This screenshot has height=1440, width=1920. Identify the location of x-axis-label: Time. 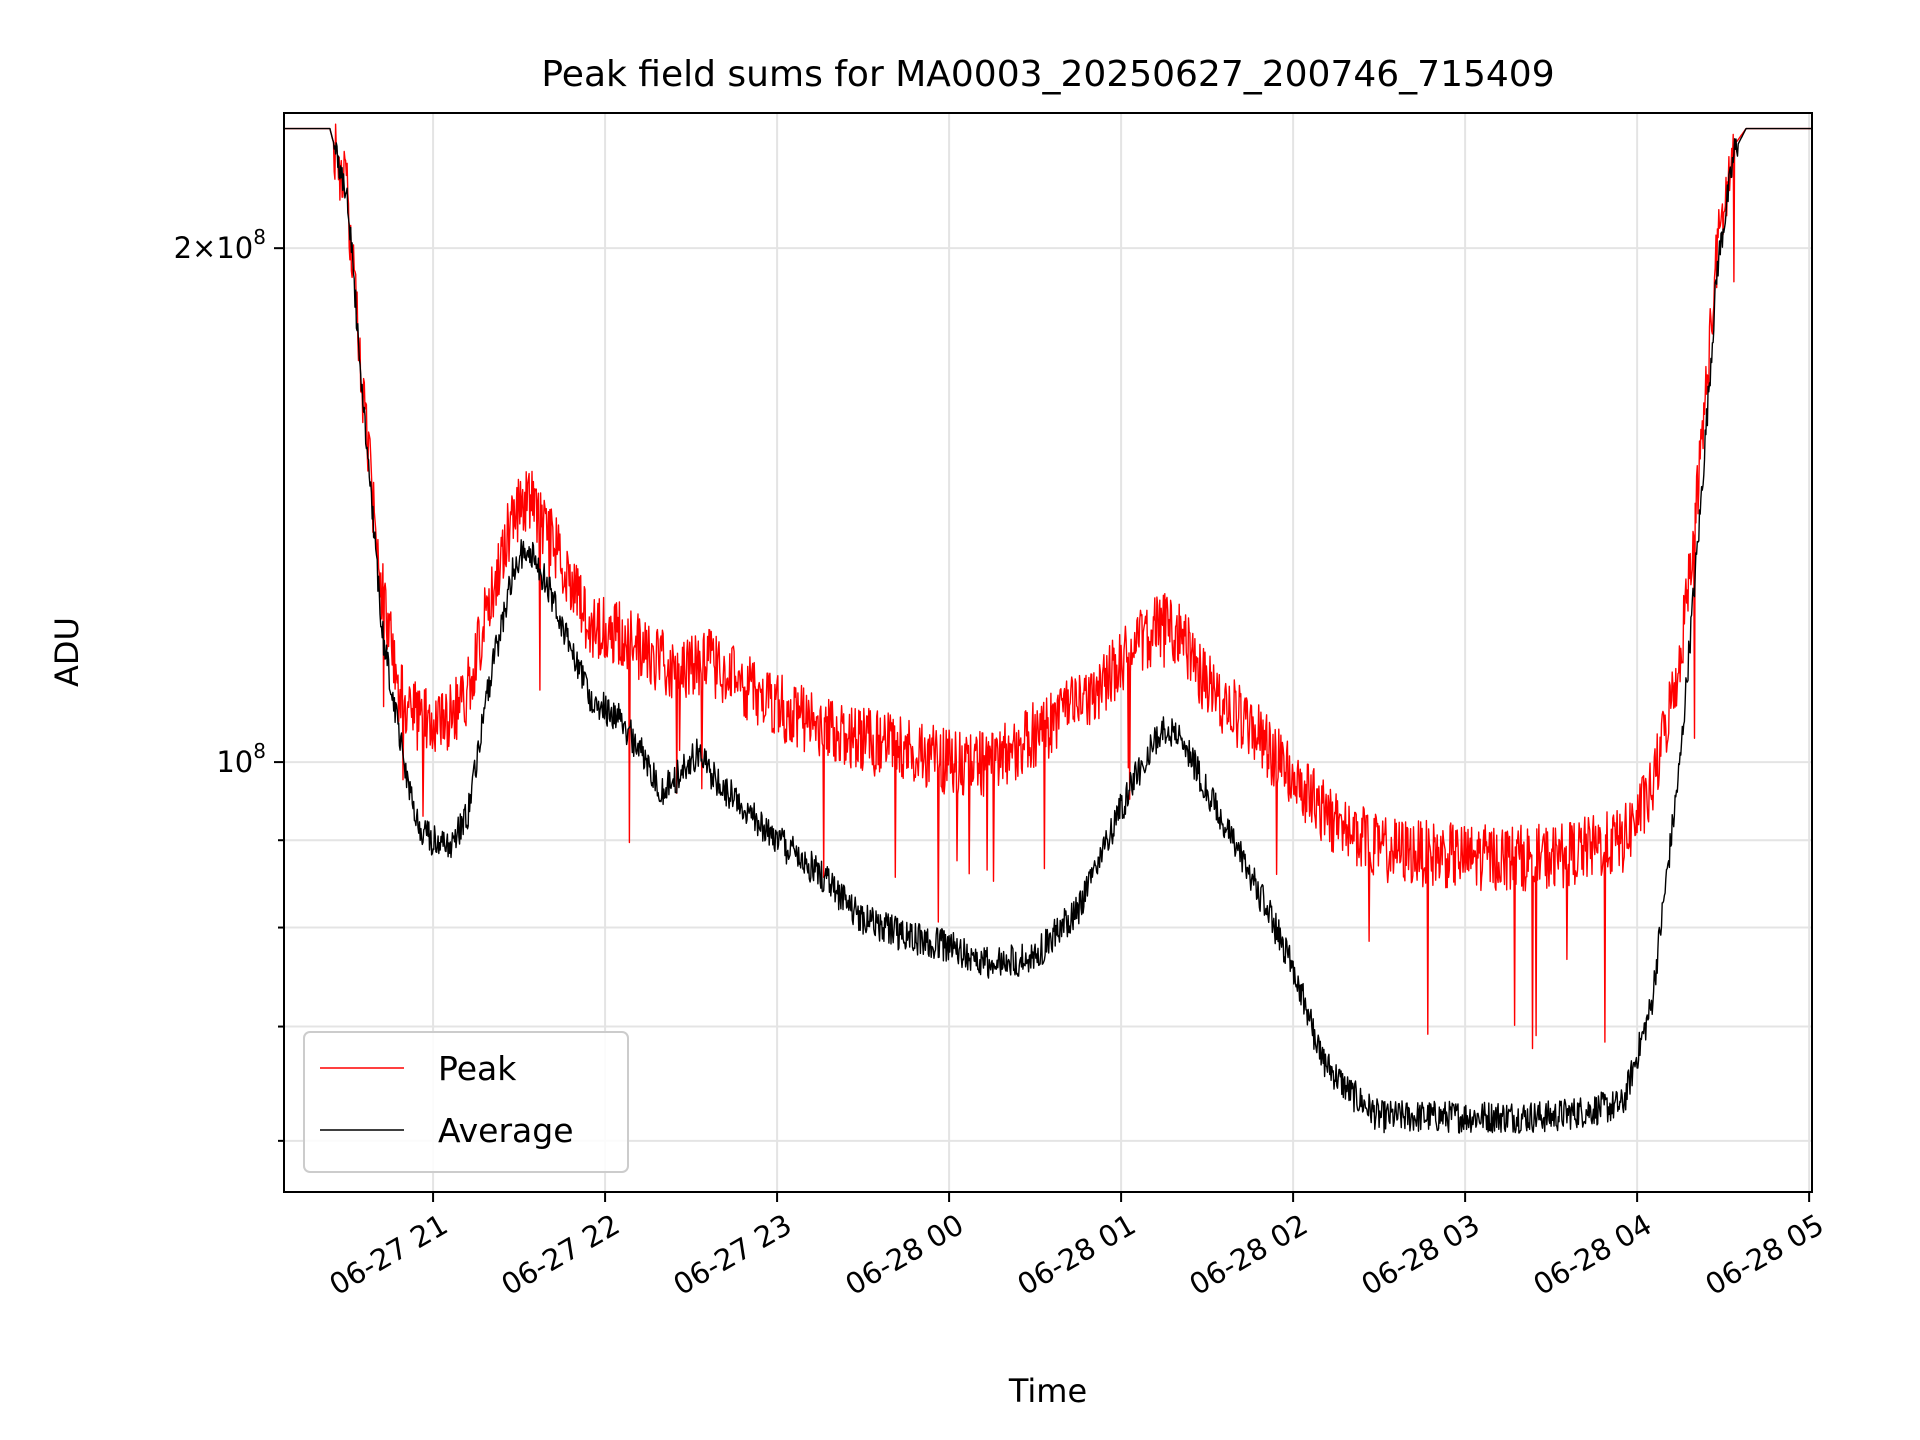
(1047, 1391).